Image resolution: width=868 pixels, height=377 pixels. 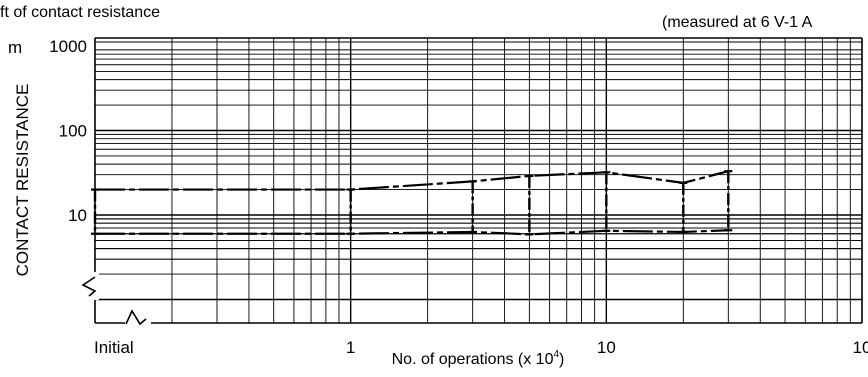 I want to click on y-tick-label: 1000, so click(x=68, y=46).